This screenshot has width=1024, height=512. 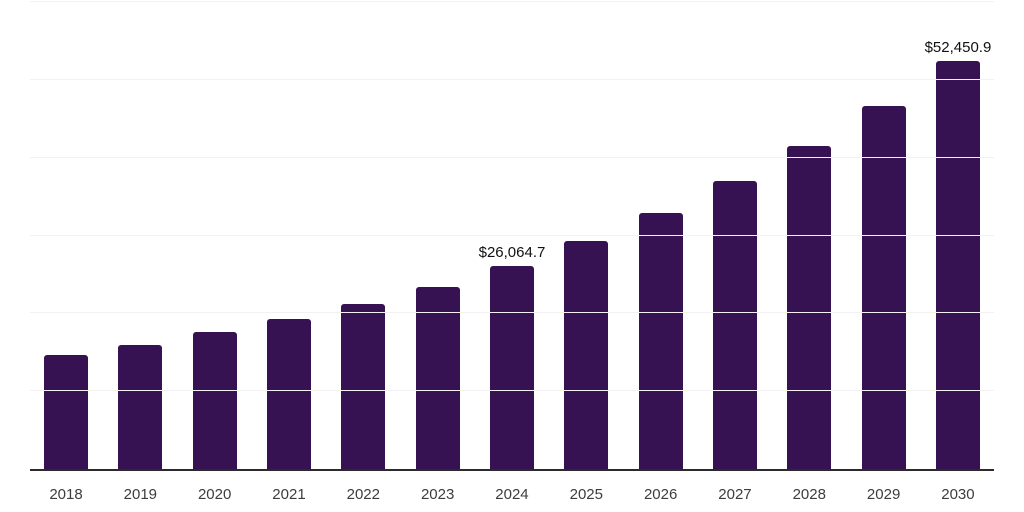 What do you see at coordinates (66, 411) in the screenshot?
I see `bar-2018` at bounding box center [66, 411].